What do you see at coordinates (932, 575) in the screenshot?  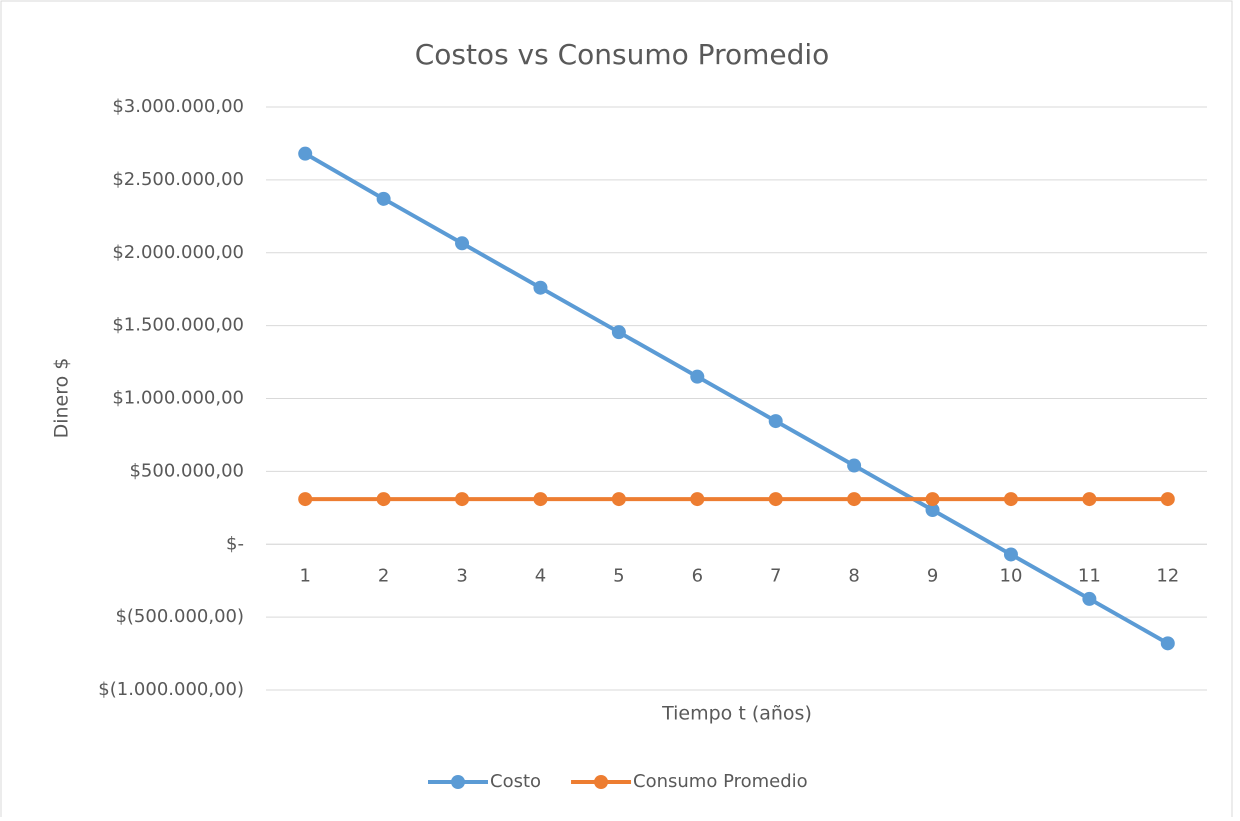 I see `x-tick-label: 9` at bounding box center [932, 575].